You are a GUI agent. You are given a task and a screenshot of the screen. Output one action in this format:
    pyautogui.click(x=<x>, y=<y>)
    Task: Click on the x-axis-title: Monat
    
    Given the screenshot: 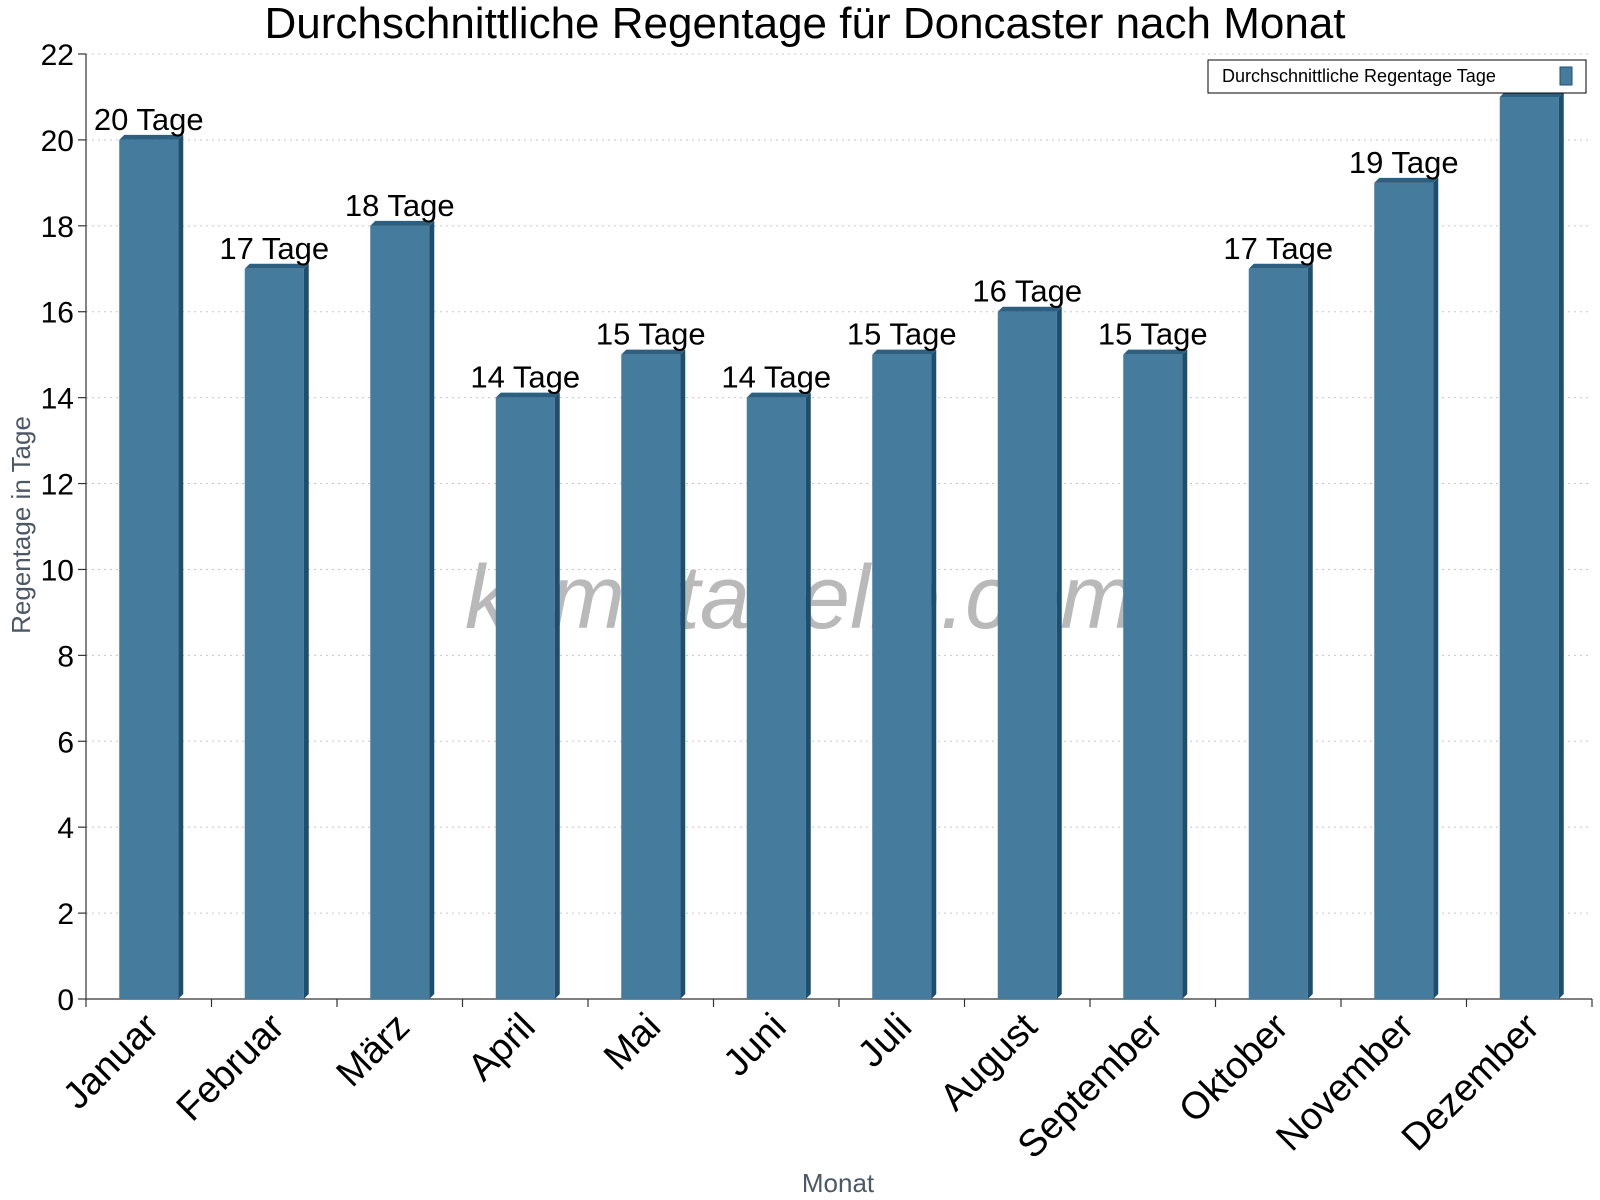 What is the action you would take?
    pyautogui.click(x=838, y=1183)
    